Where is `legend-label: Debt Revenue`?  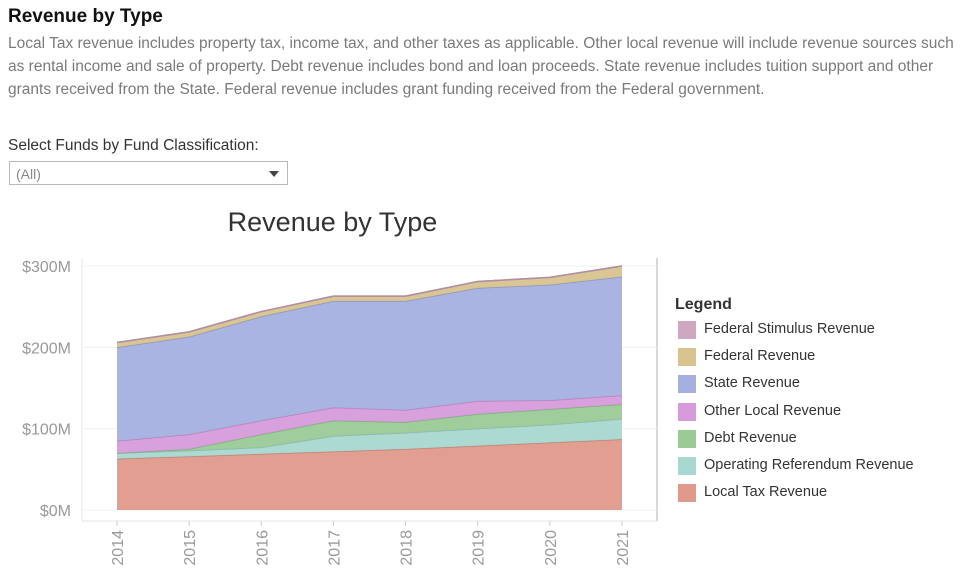
legend-label: Debt Revenue is located at coordinates (750, 437).